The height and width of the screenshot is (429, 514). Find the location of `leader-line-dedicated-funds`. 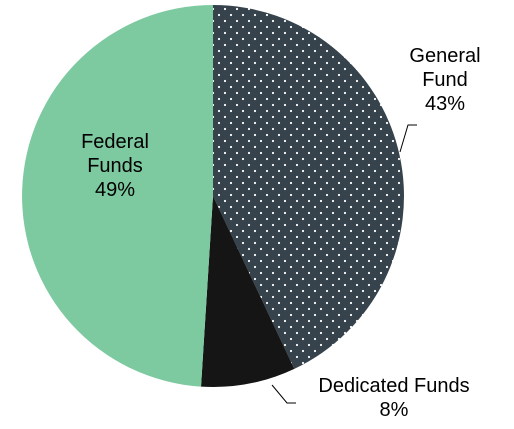

leader-line-dedicated-funds is located at coordinates (283, 394).